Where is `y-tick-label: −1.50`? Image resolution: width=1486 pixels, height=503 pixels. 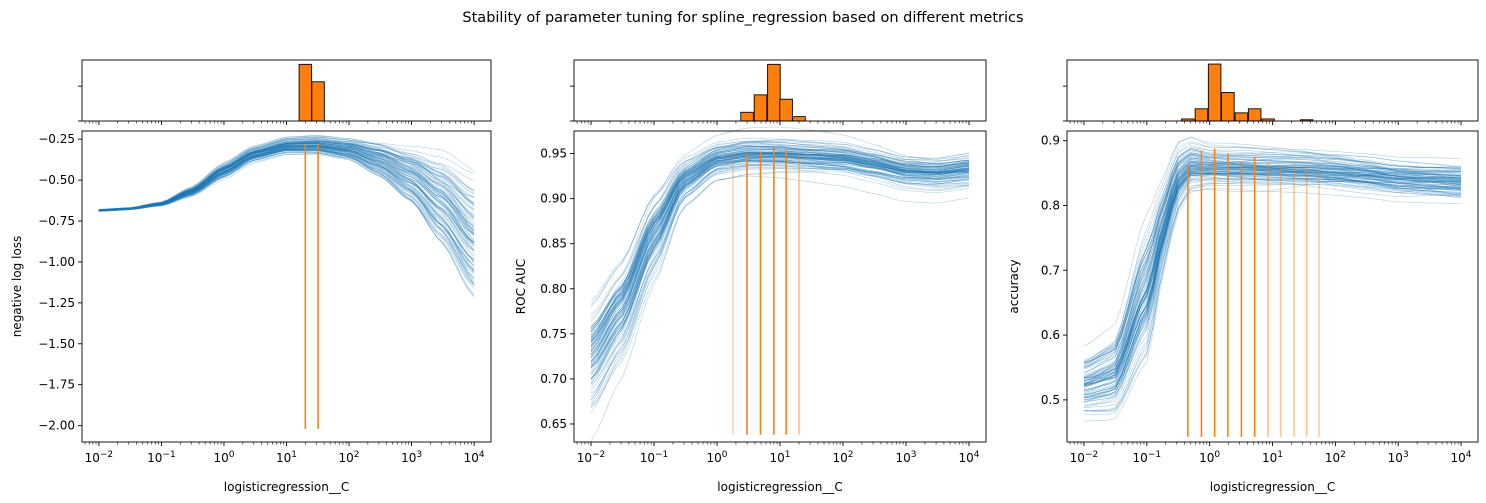
y-tick-label: −1.50 is located at coordinates (56, 344).